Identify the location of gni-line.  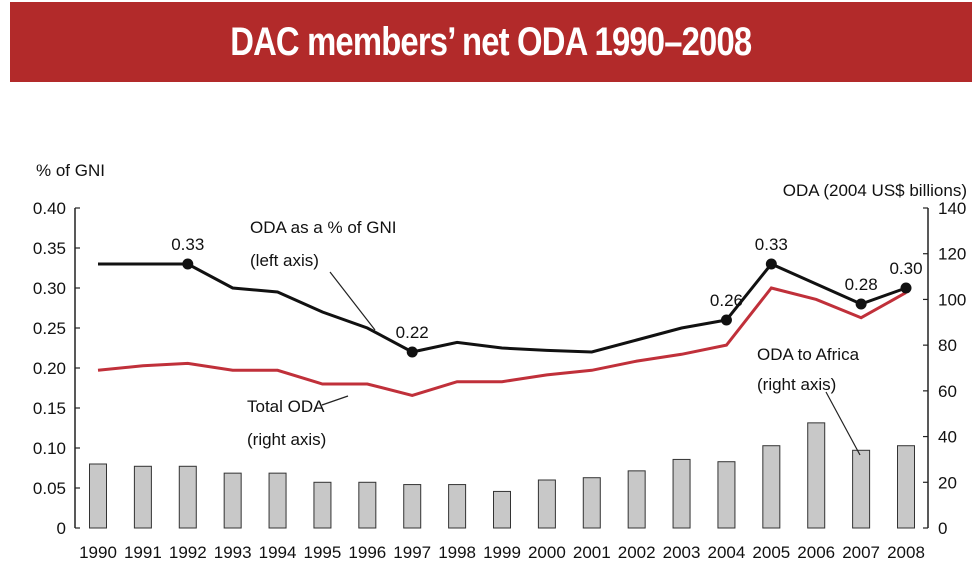
(502, 308).